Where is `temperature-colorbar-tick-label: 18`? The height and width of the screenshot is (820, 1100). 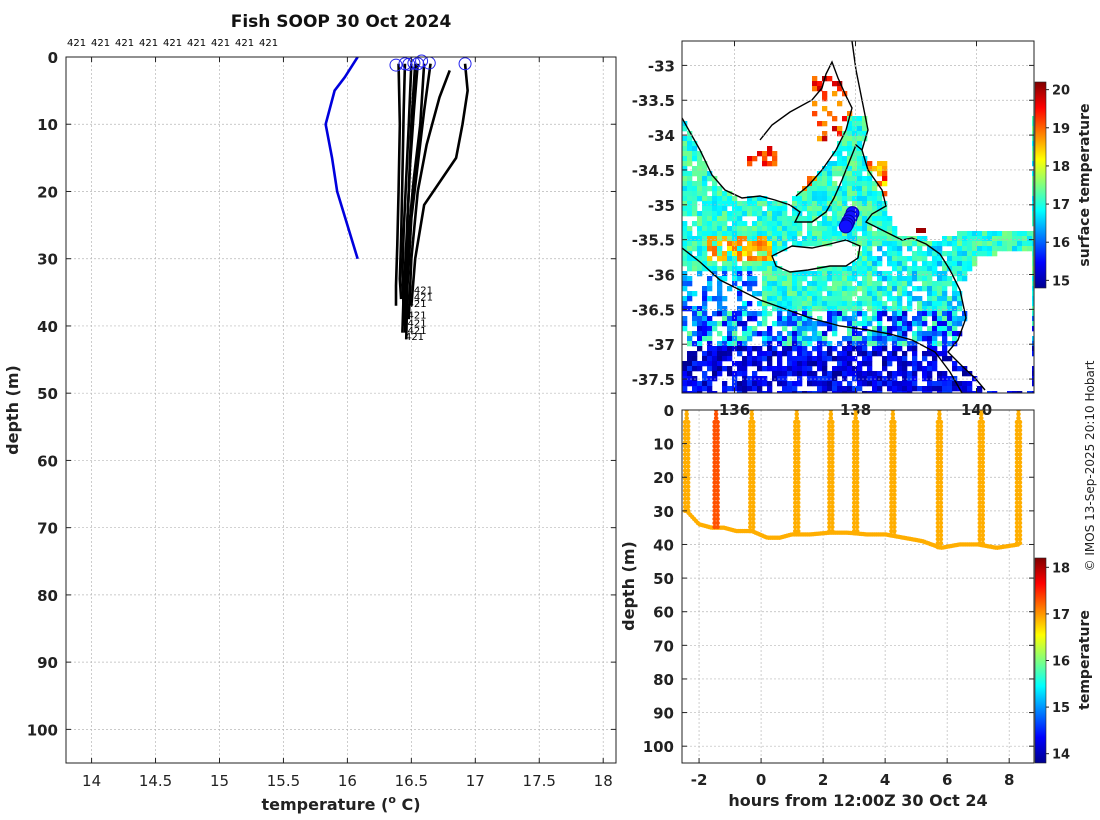 temperature-colorbar-tick-label: 18 is located at coordinates (1061, 568).